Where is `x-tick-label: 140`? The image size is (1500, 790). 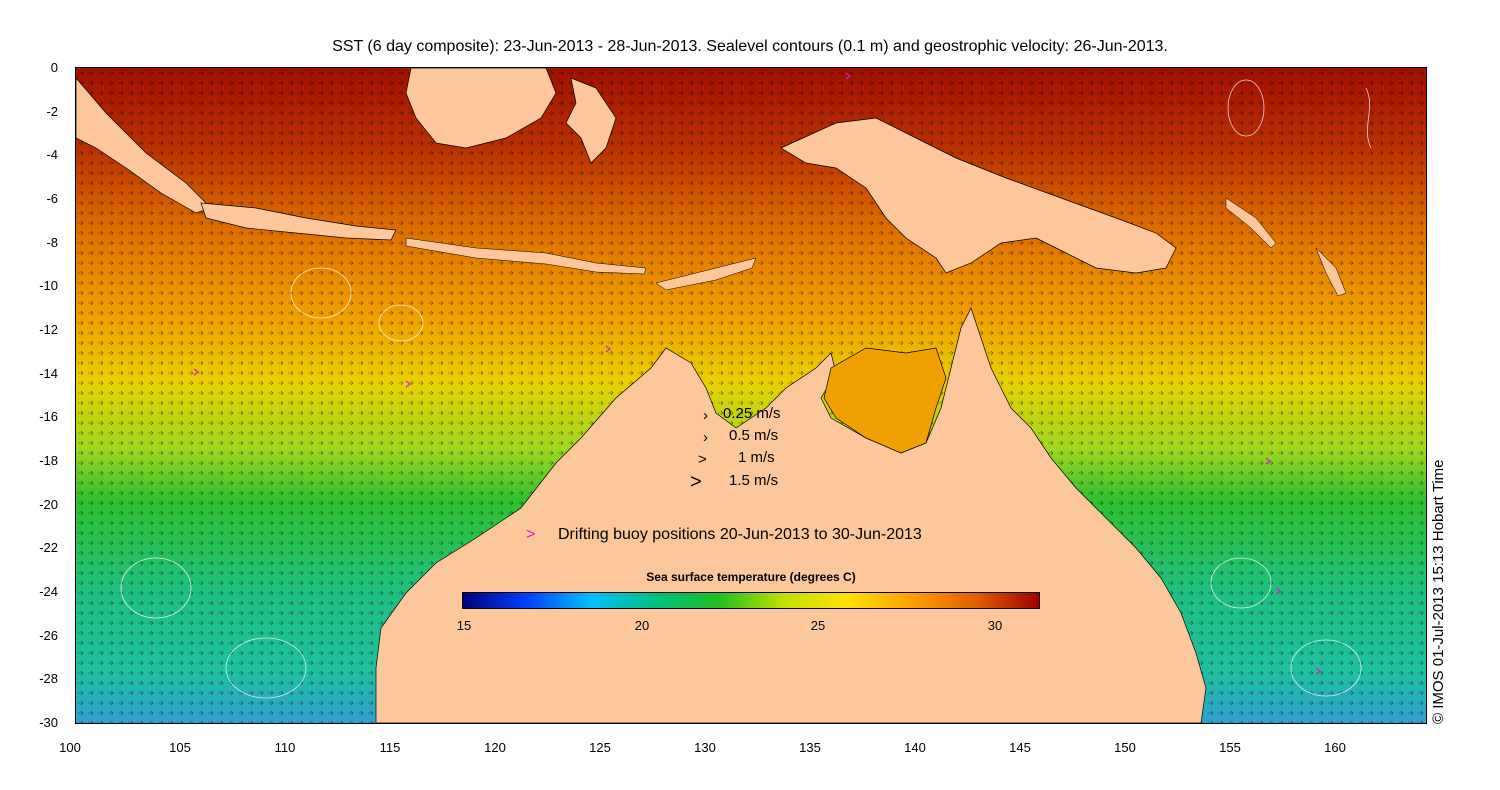 x-tick-label: 140 is located at coordinates (915, 747).